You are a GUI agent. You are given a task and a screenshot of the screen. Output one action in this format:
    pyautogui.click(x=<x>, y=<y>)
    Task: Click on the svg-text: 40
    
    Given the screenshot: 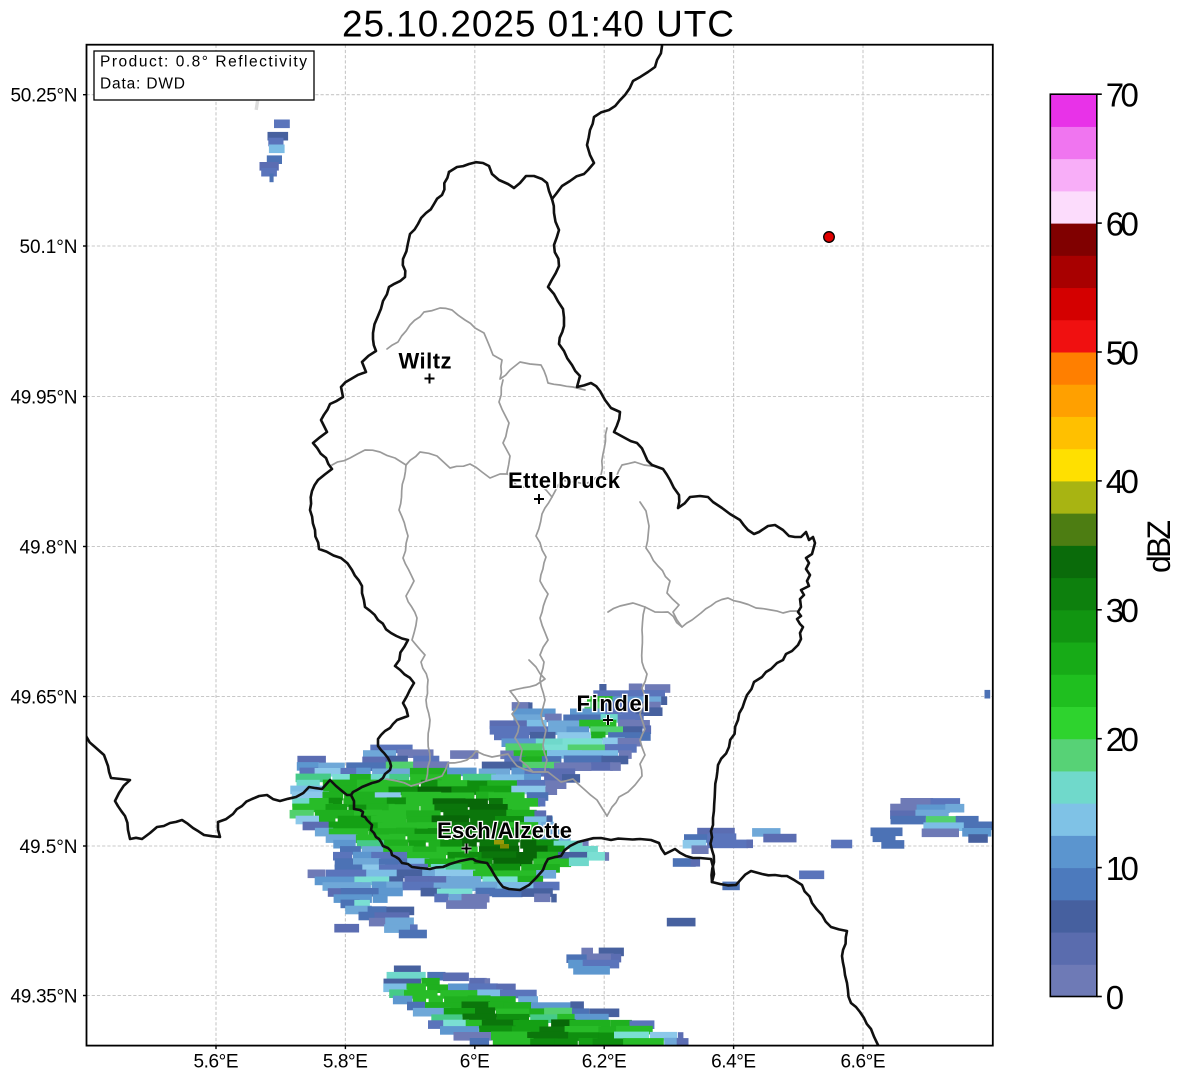 What is the action you would take?
    pyautogui.click(x=1122, y=481)
    